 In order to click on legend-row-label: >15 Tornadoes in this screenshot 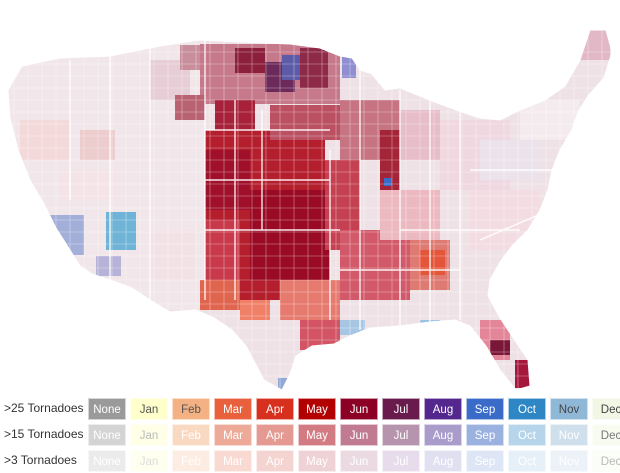, I will do `click(44, 434)`.